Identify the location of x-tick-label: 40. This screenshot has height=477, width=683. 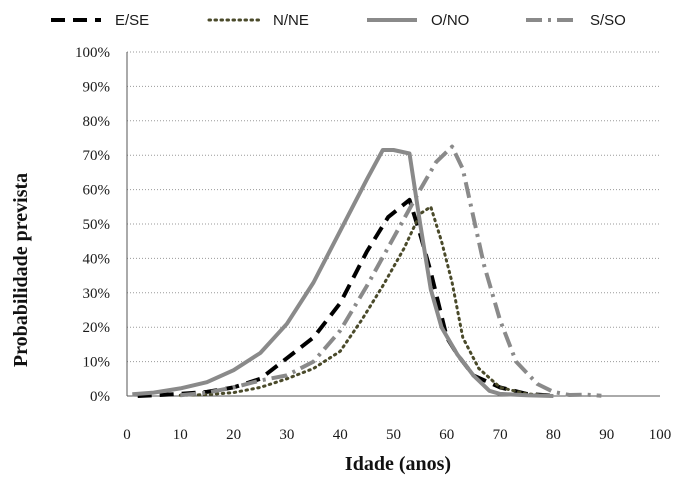
(340, 435).